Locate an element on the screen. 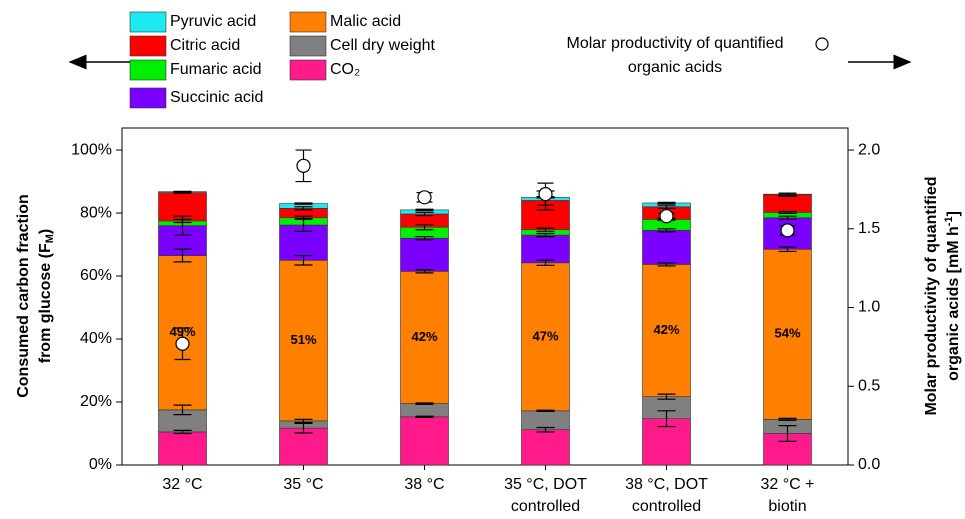  y-label-line: from glucose (F is located at coordinates (45, 303).